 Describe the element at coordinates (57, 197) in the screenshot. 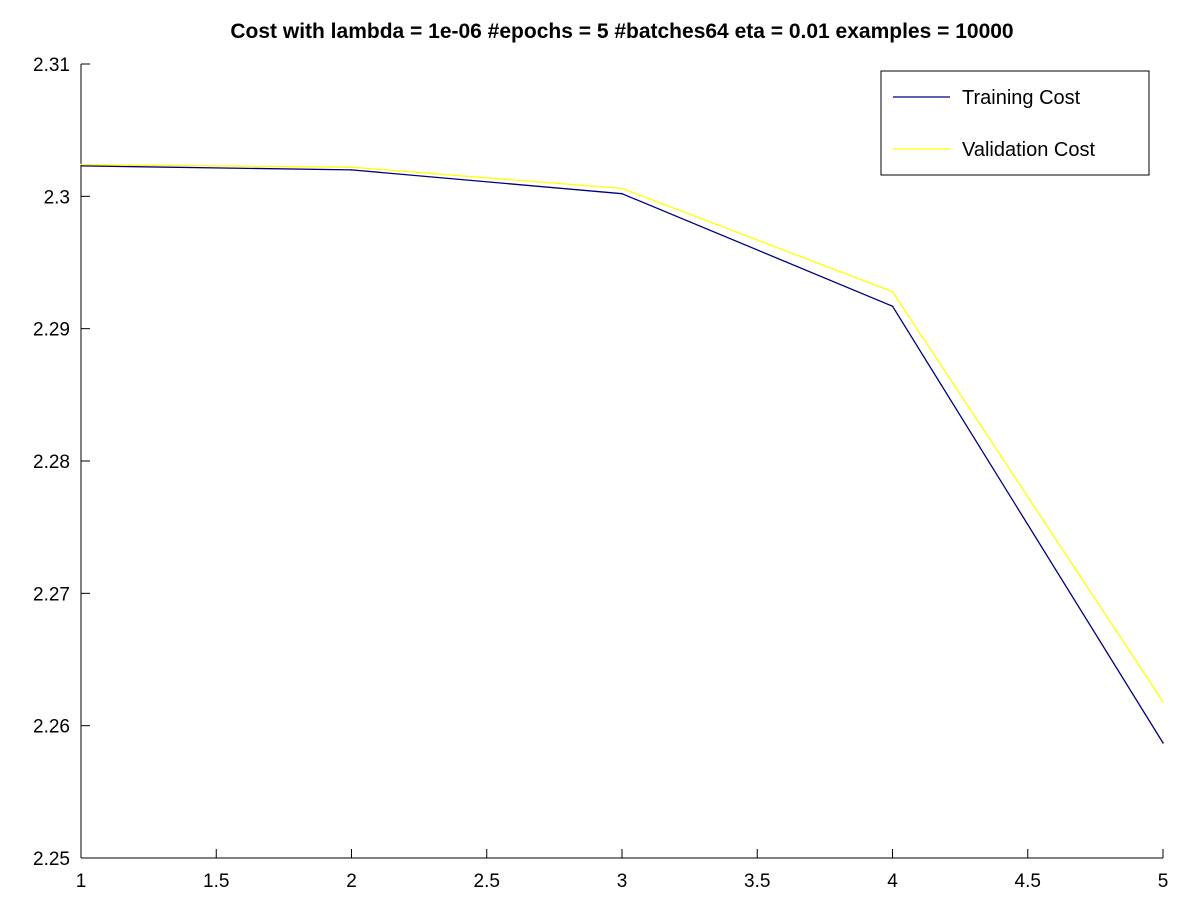

I see `y-tick-label: 2.3` at that location.